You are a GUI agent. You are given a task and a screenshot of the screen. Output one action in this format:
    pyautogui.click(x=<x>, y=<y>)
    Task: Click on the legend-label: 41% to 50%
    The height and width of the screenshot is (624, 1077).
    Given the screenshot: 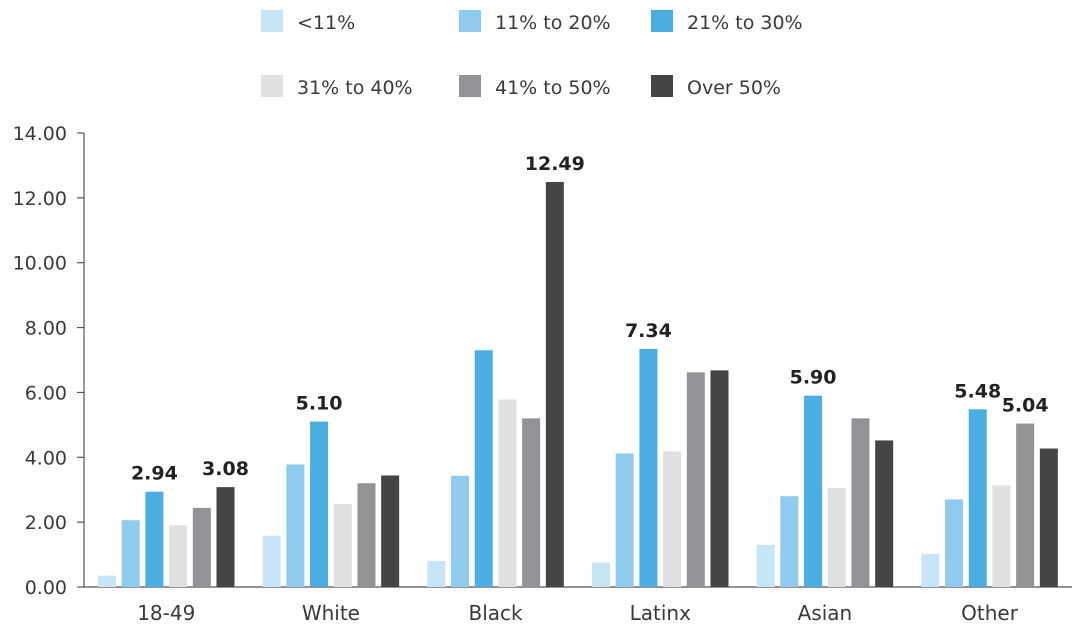 What is the action you would take?
    pyautogui.click(x=553, y=88)
    